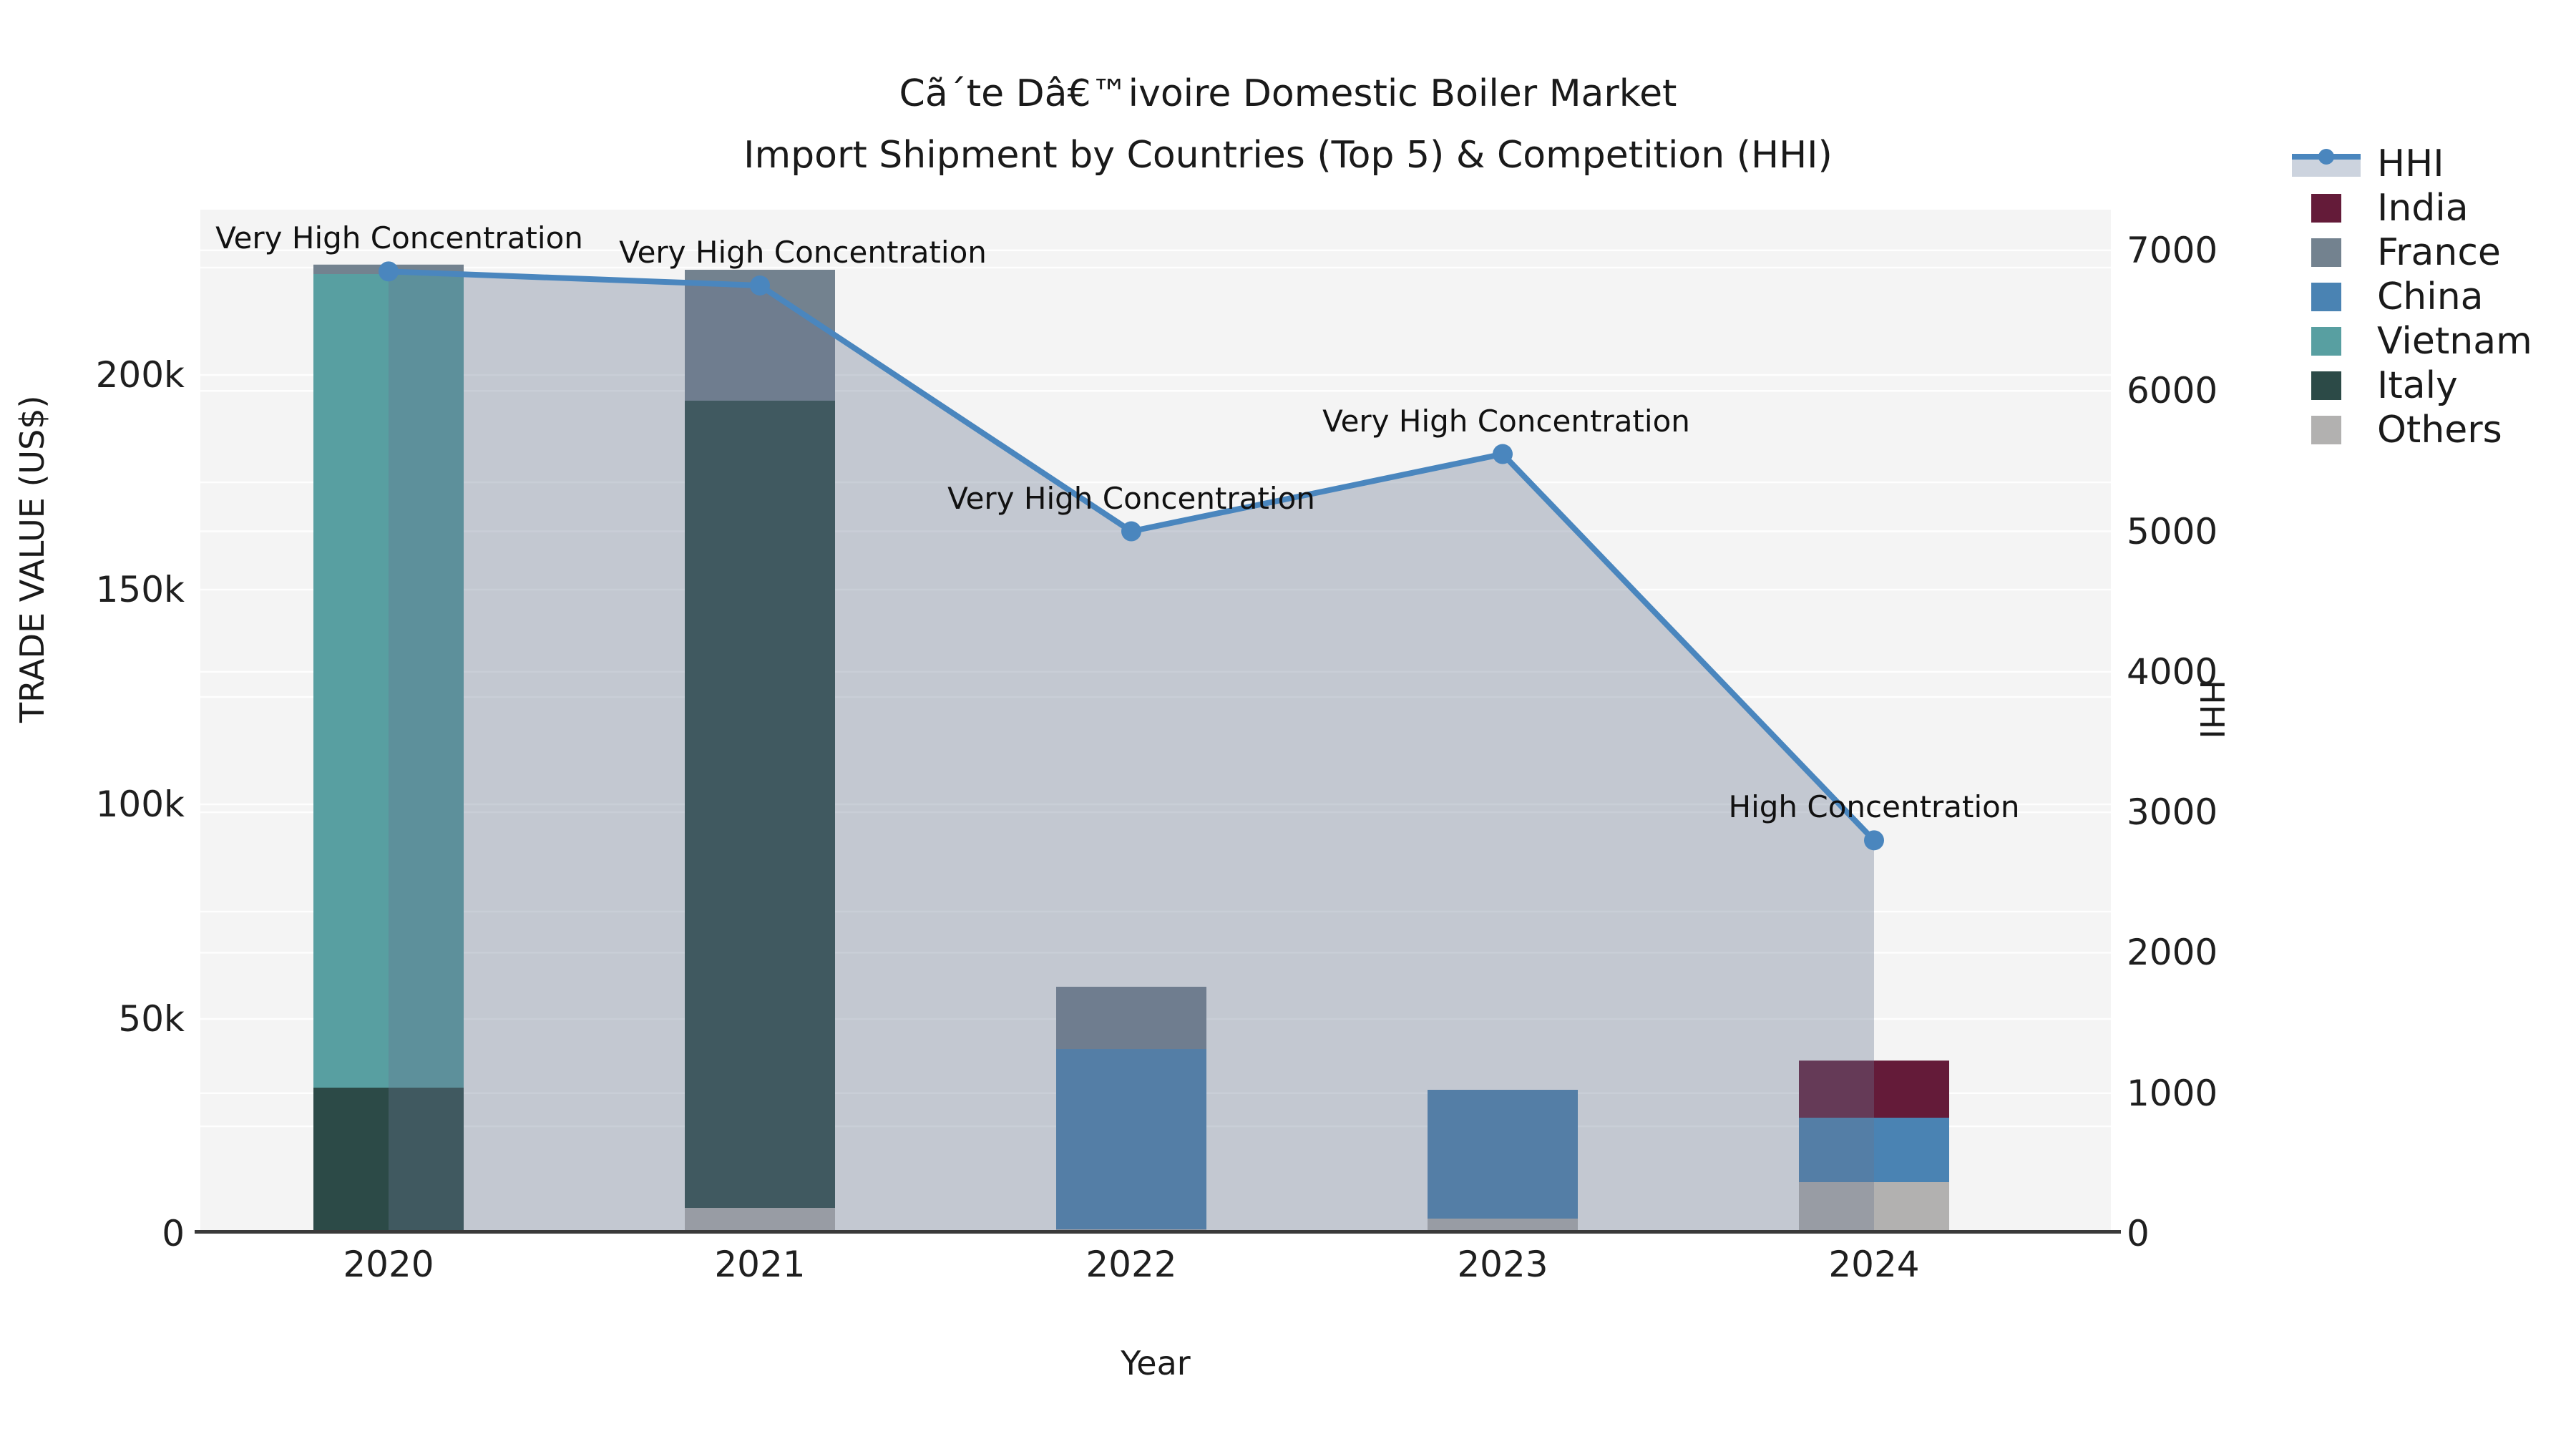  Describe the element at coordinates (1874, 1208) in the screenshot. I see `bar-segment-others-2024` at that location.